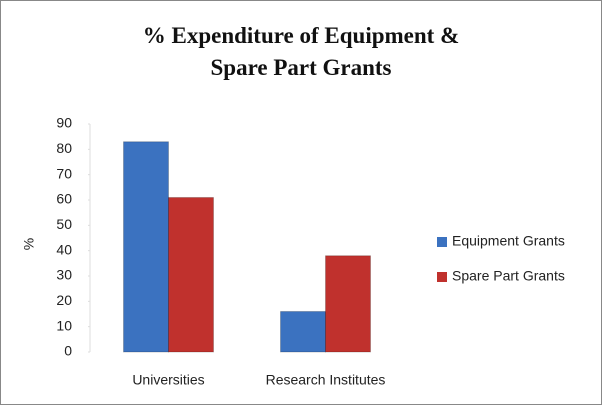 The height and width of the screenshot is (405, 602). I want to click on y-tick-label: 50, so click(64, 224).